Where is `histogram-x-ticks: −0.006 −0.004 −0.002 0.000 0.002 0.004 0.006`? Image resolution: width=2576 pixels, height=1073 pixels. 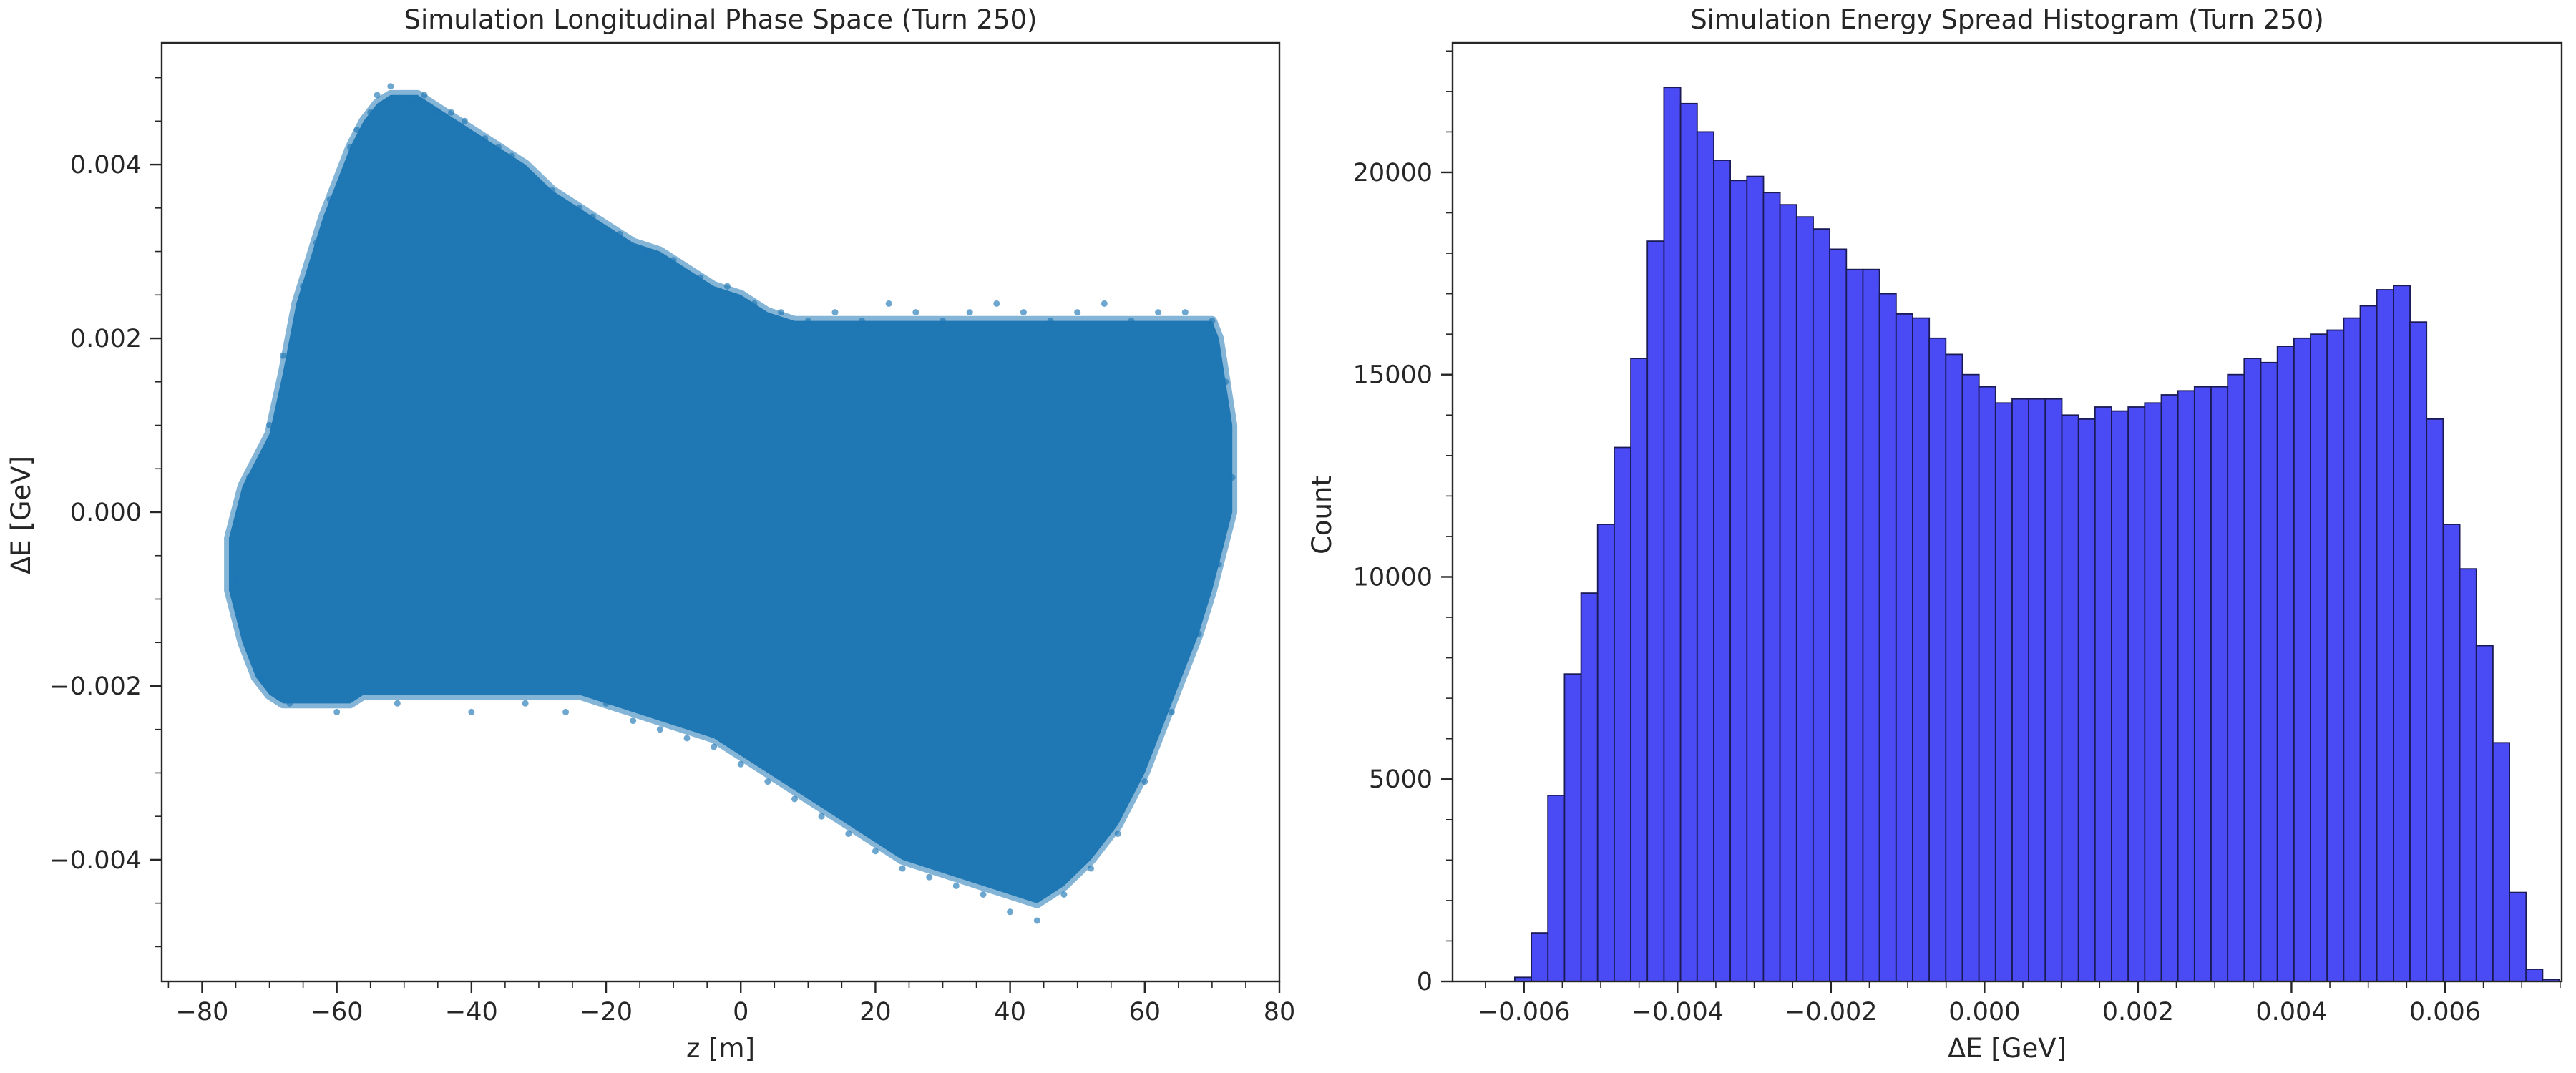 histogram-x-ticks: −0.006 −0.004 −0.002 0.000 0.002 0.004 0.006 is located at coordinates (2019, 1004).